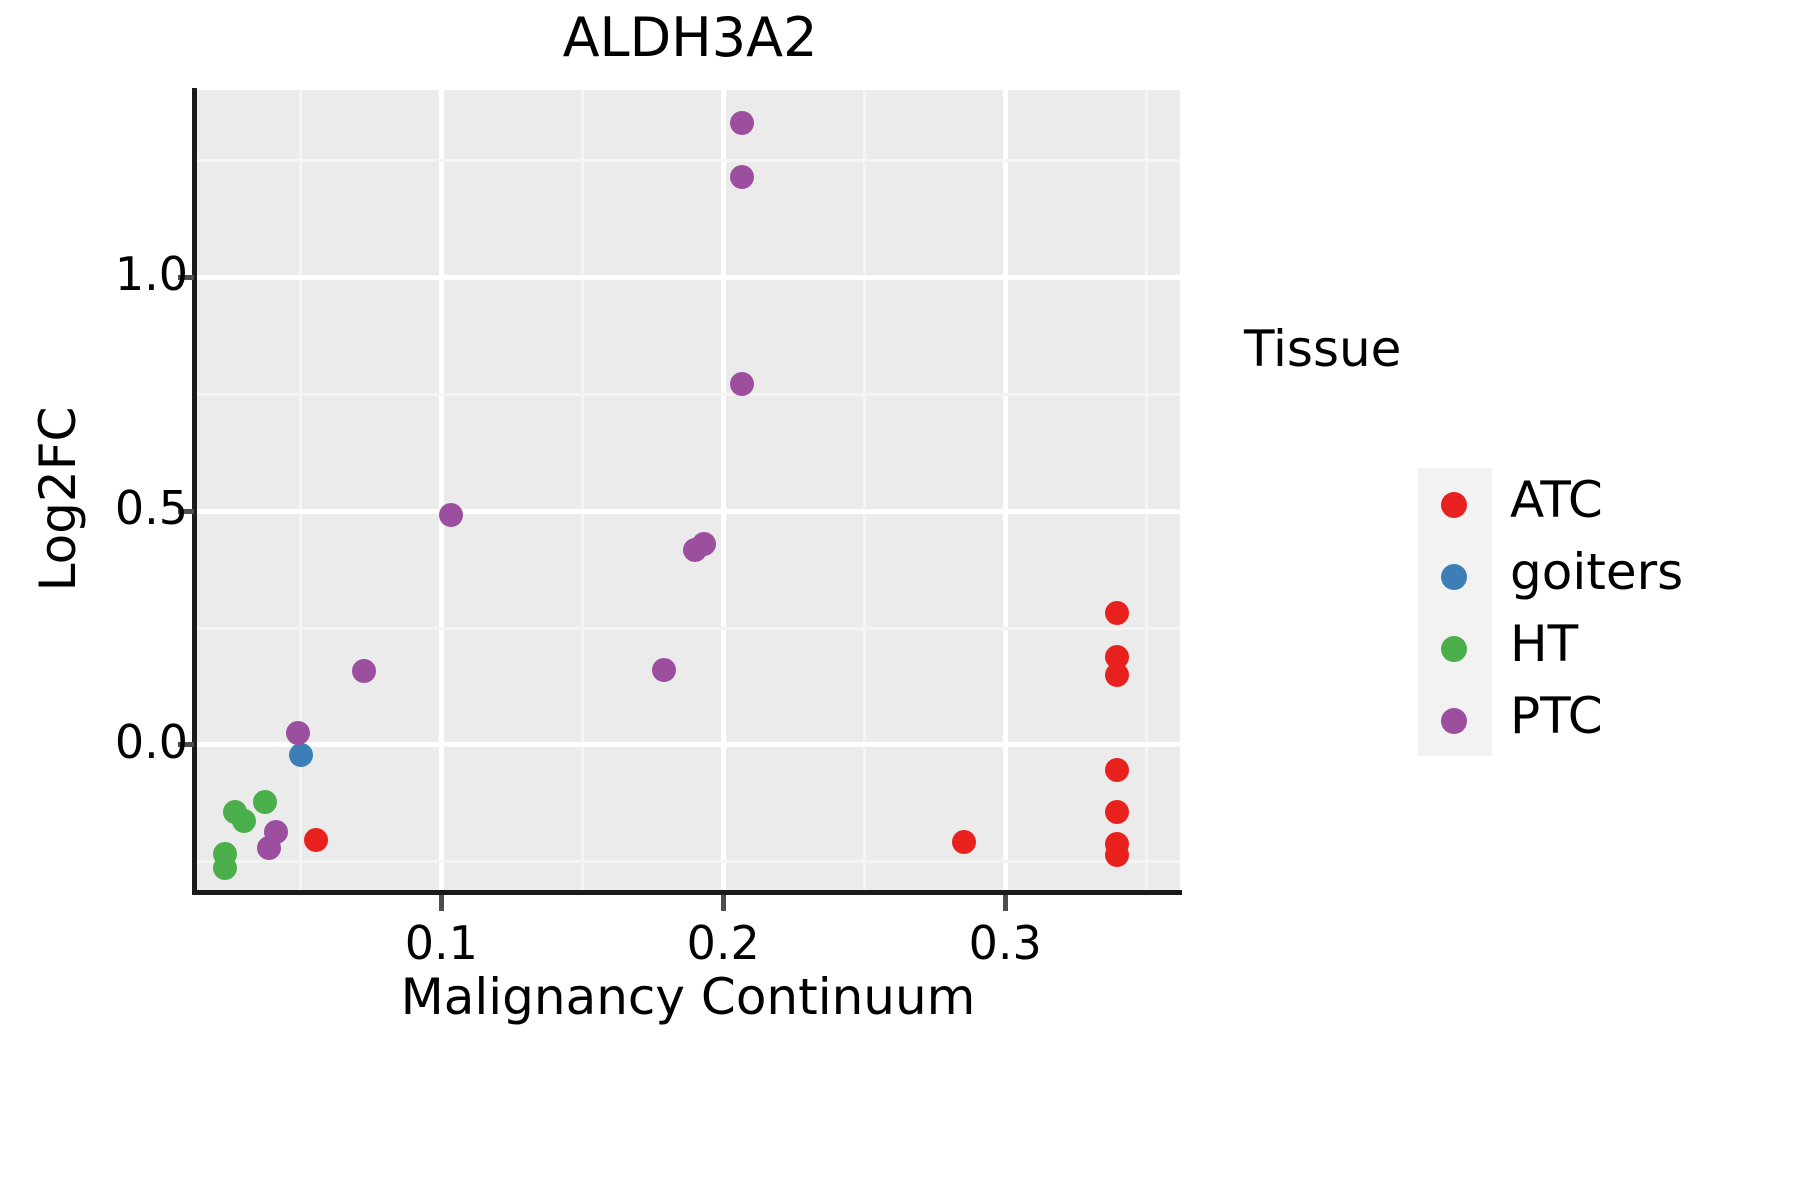 The image size is (1800, 1200). Describe the element at coordinates (687, 892) in the screenshot. I see `x-axis-line` at that location.